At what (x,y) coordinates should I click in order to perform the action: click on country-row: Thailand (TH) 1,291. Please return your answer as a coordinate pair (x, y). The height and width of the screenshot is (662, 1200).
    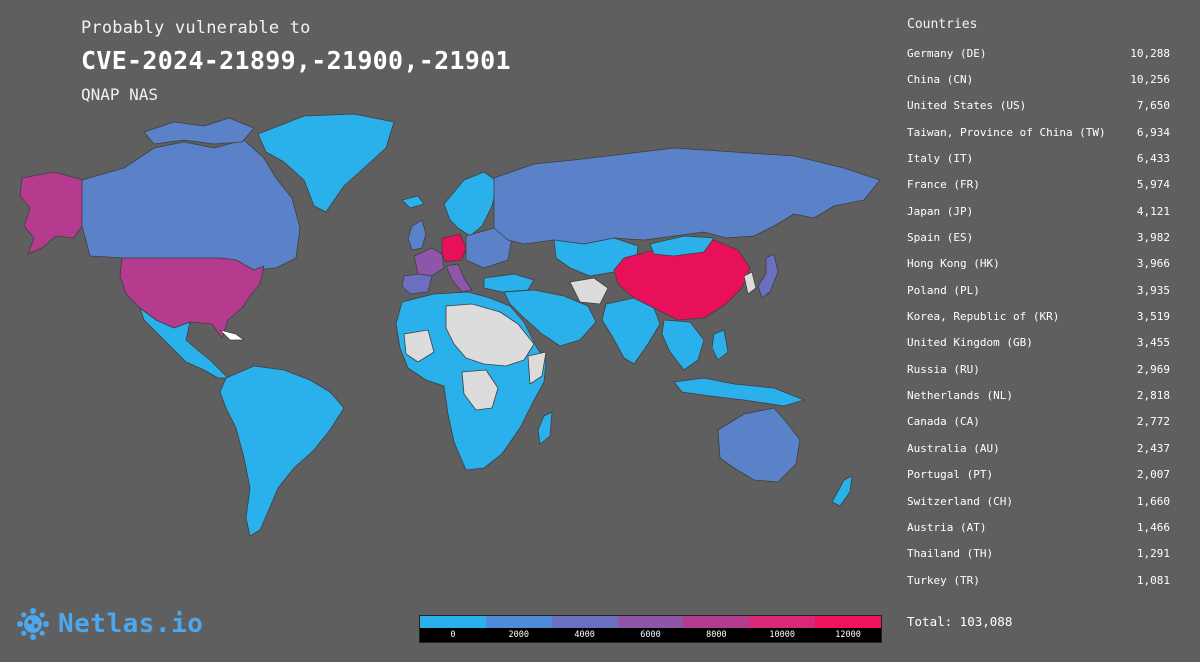
    Looking at the image, I should click on (1038, 554).